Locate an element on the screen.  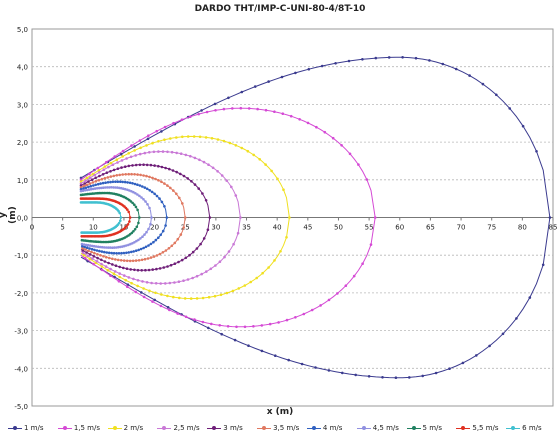
legend-label: 2,5 m/s is located at coordinates (186, 428).